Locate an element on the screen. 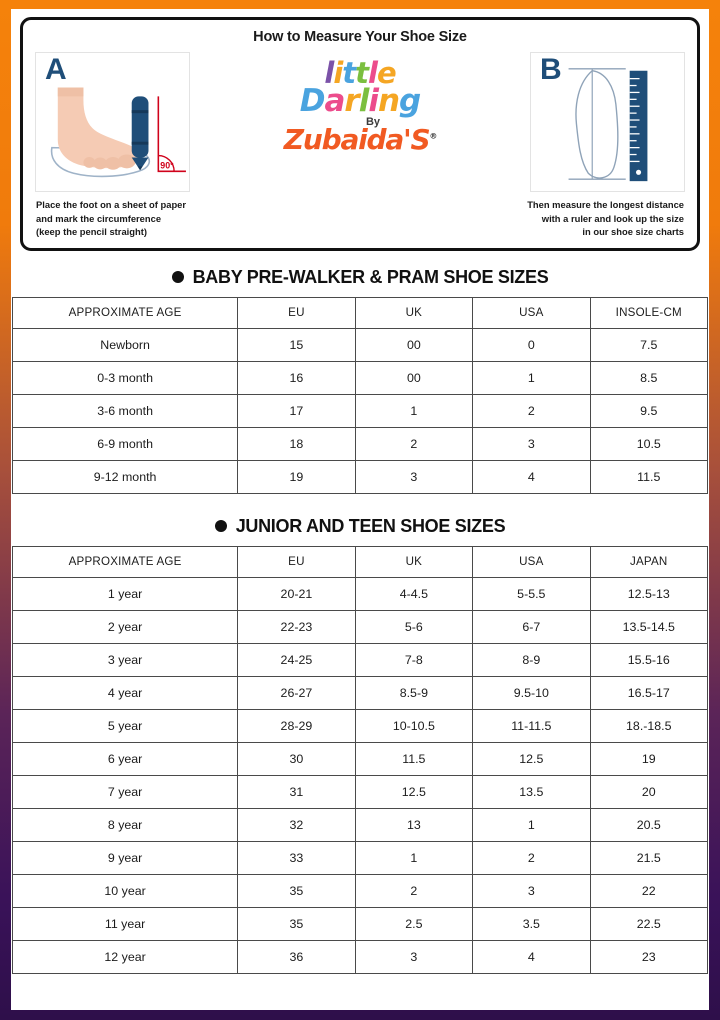  cell-insole: 9.5 is located at coordinates (649, 410).